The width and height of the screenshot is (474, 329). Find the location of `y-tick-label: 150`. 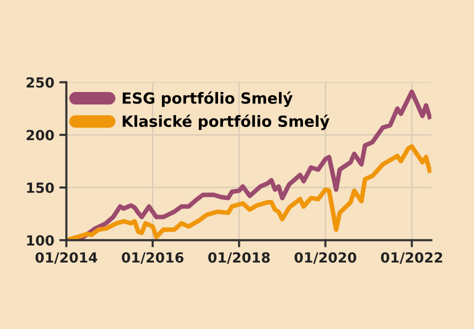

y-tick-label: 150 is located at coordinates (40, 188).